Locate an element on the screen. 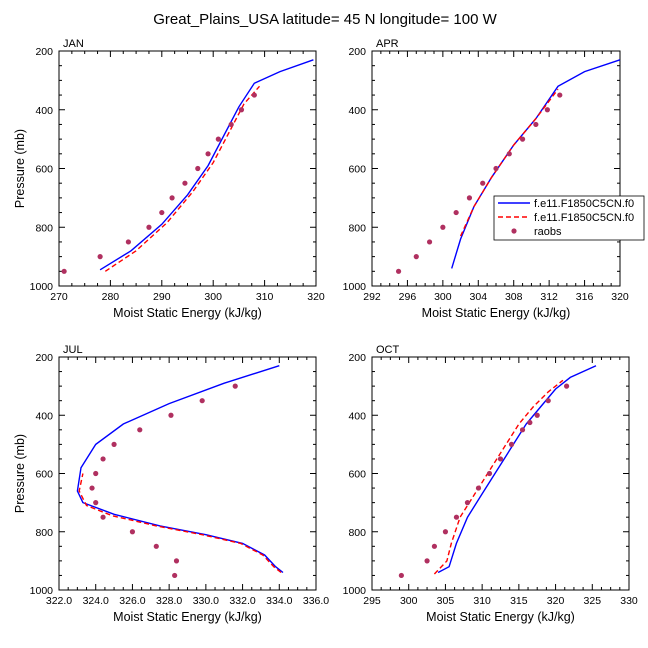 This screenshot has height=648, width=648. x-tick-label: 305 is located at coordinates (446, 601).